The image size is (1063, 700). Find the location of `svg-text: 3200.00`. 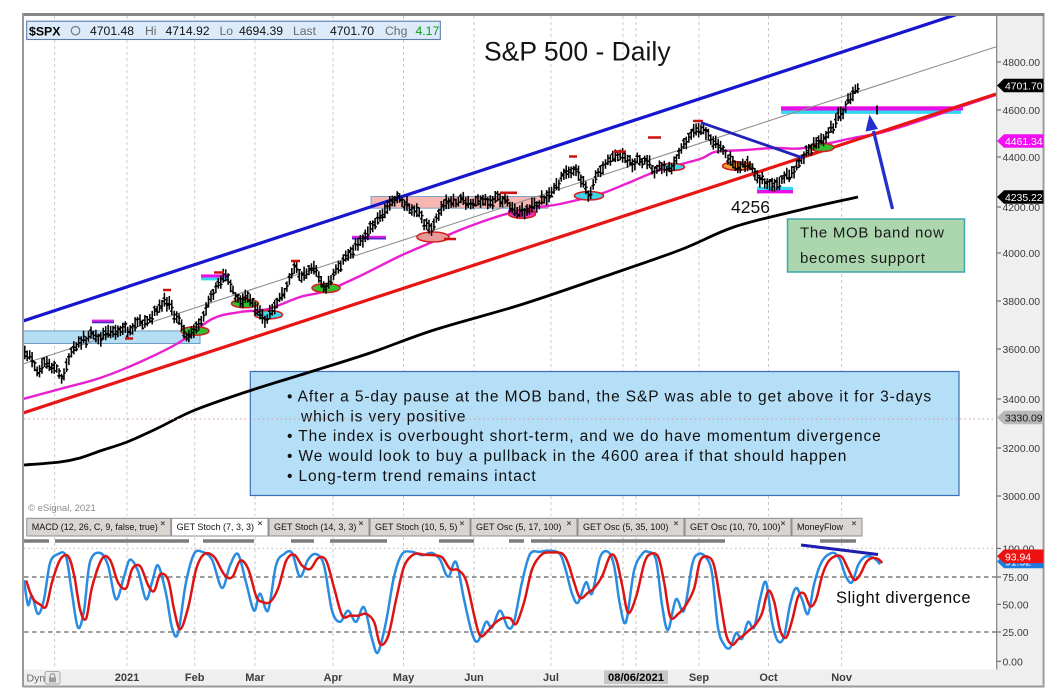

svg-text: 3200.00 is located at coordinates (1022, 449).